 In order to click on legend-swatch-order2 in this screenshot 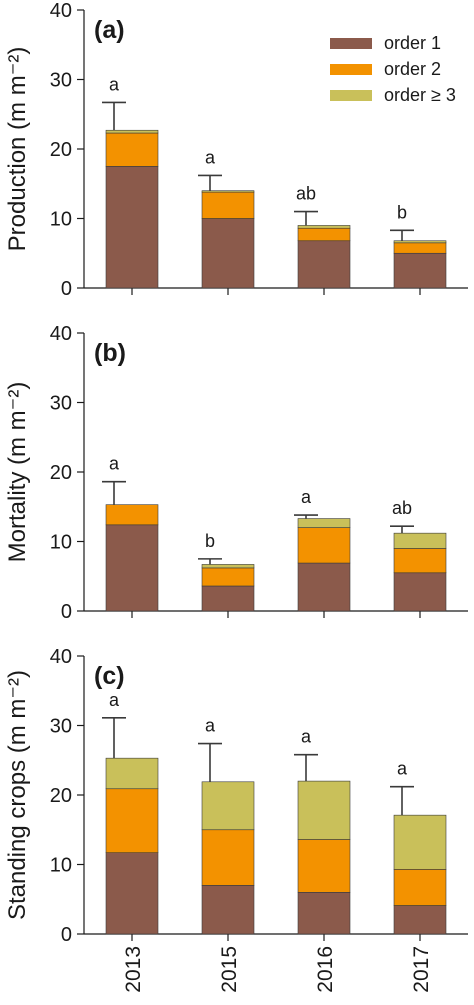, I will do `click(351, 69)`.